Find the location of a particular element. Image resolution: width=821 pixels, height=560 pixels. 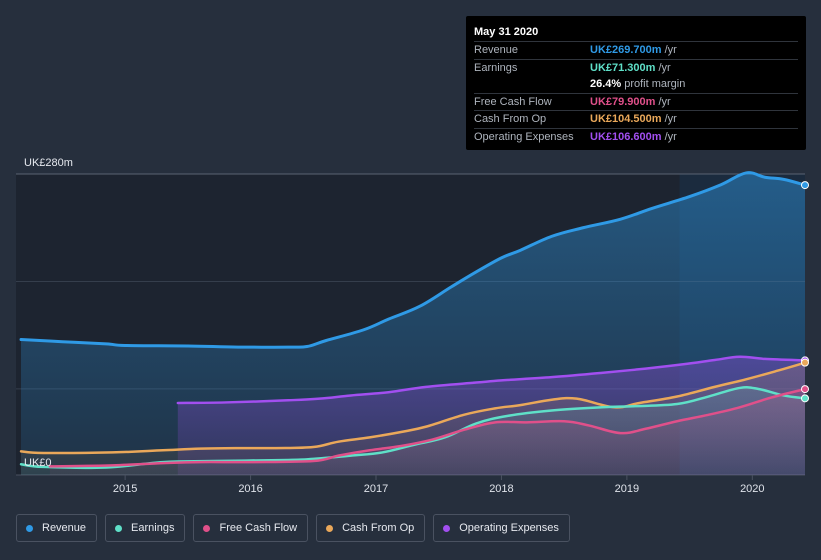

legend-item-operating-expenses: Operating Expenses is located at coordinates (501, 528).